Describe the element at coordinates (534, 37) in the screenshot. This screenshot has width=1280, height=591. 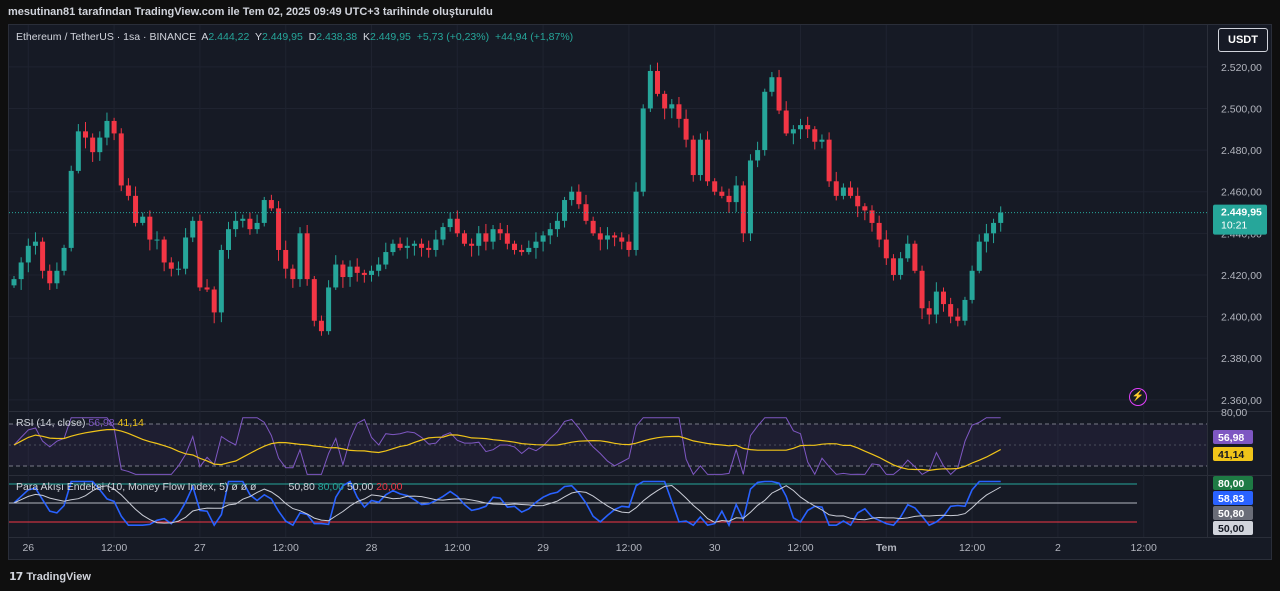
I see `change2-value: +44,94 (+1,87%)` at that location.